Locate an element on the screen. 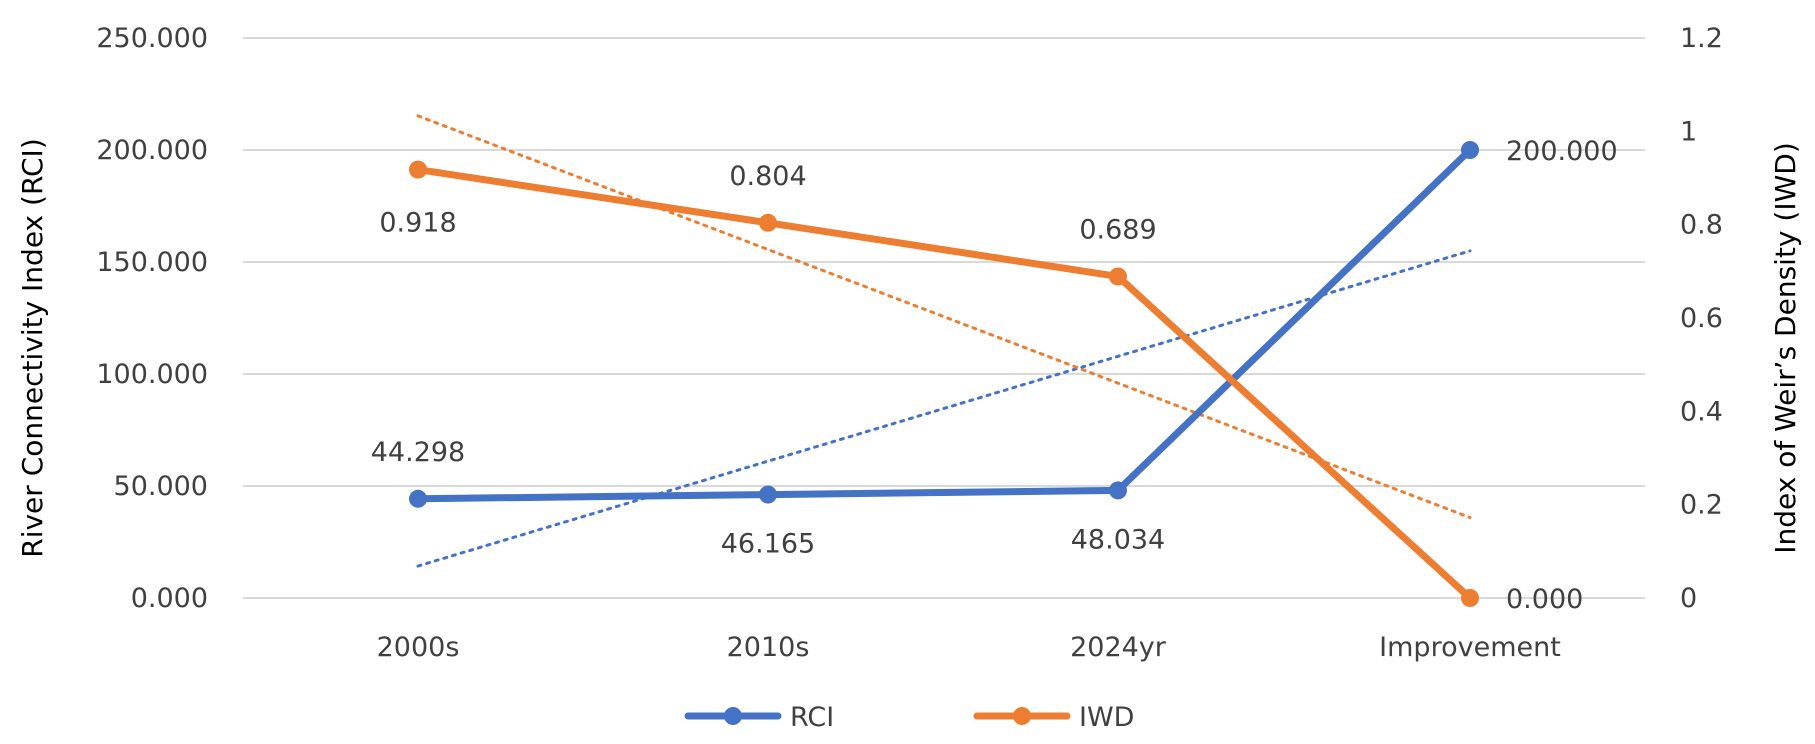 This screenshot has height=744, width=1815. rci-data-label: 200.000 is located at coordinates (1562, 151).